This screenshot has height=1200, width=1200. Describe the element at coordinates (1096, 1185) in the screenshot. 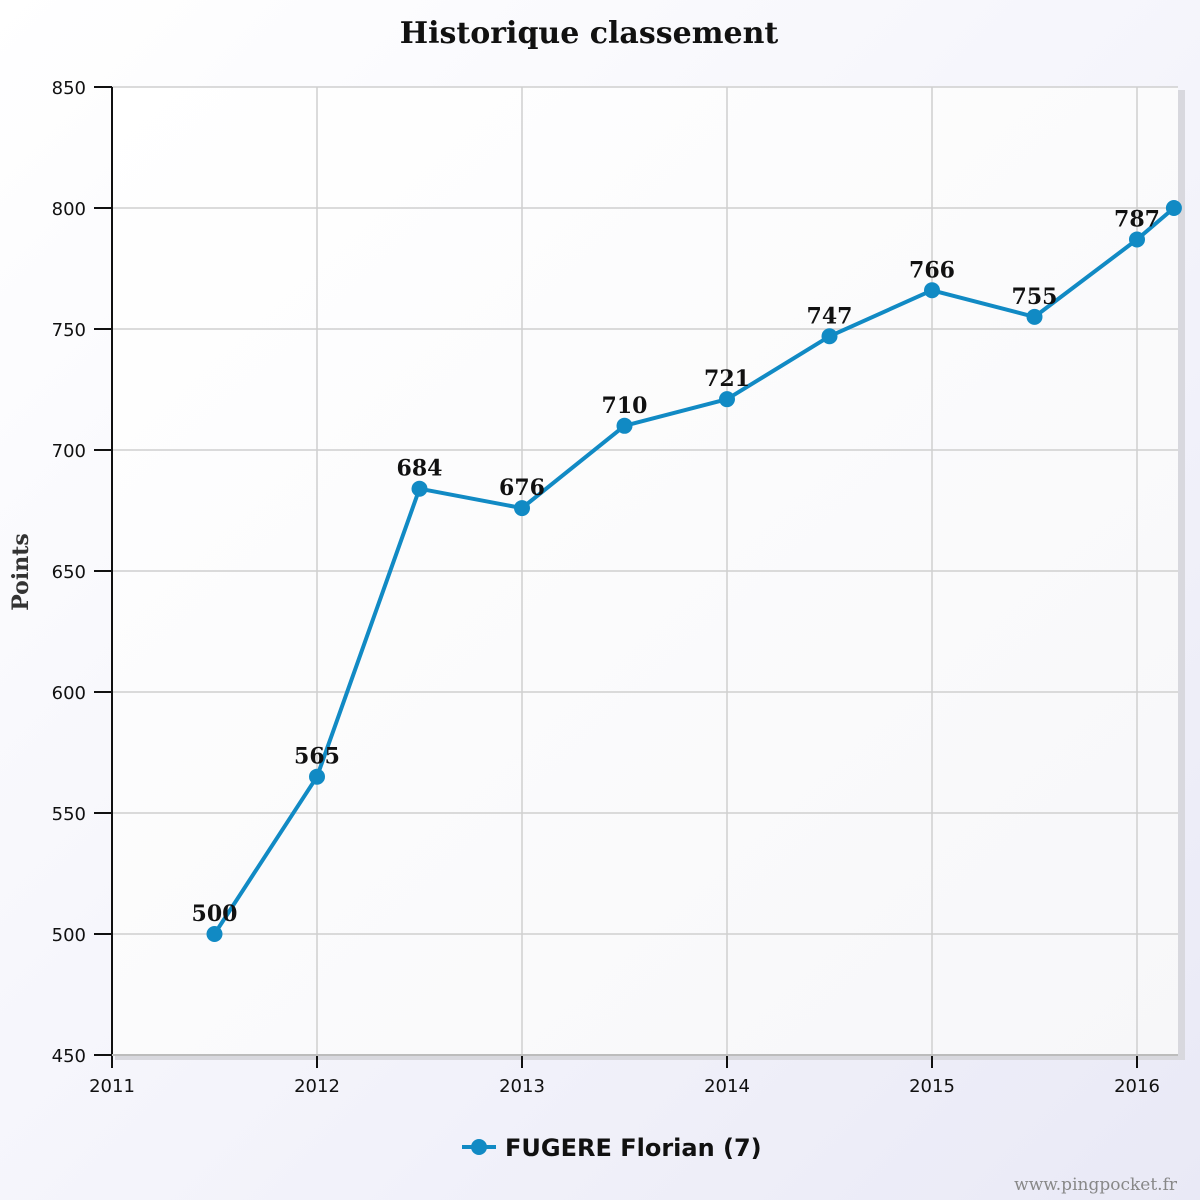

I see `credit-text: www.pingpocket.fr` at that location.